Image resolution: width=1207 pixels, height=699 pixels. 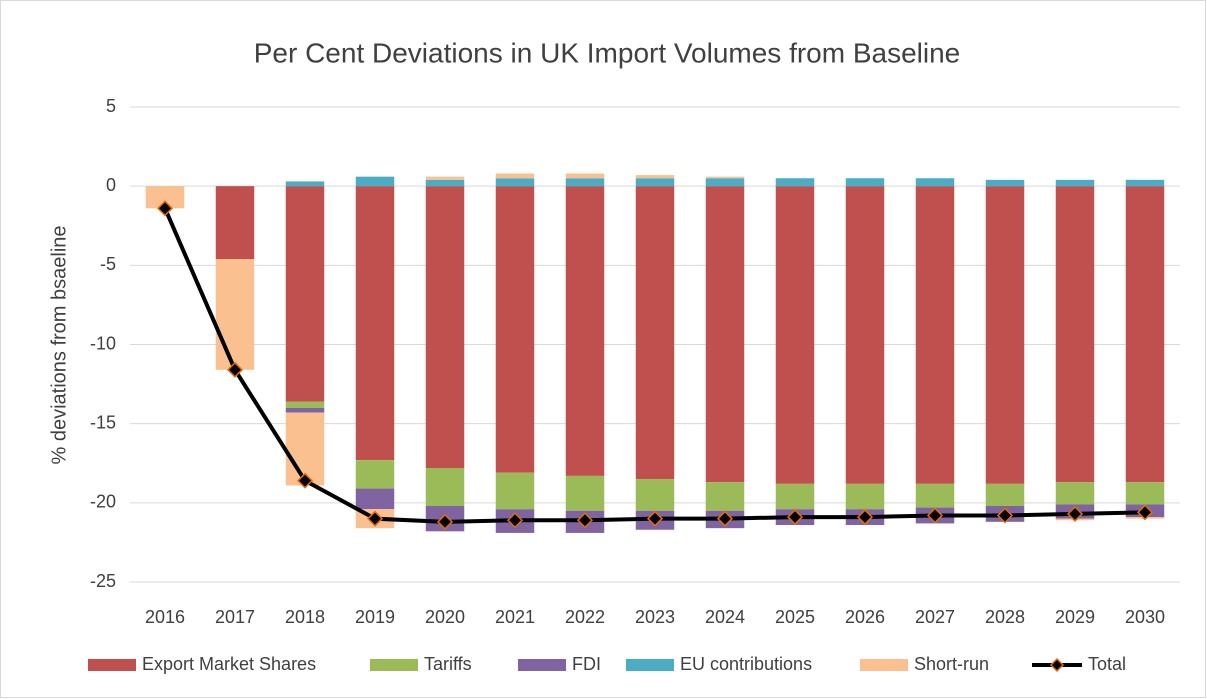 I want to click on x-tick-label: 2023, so click(x=655, y=617).